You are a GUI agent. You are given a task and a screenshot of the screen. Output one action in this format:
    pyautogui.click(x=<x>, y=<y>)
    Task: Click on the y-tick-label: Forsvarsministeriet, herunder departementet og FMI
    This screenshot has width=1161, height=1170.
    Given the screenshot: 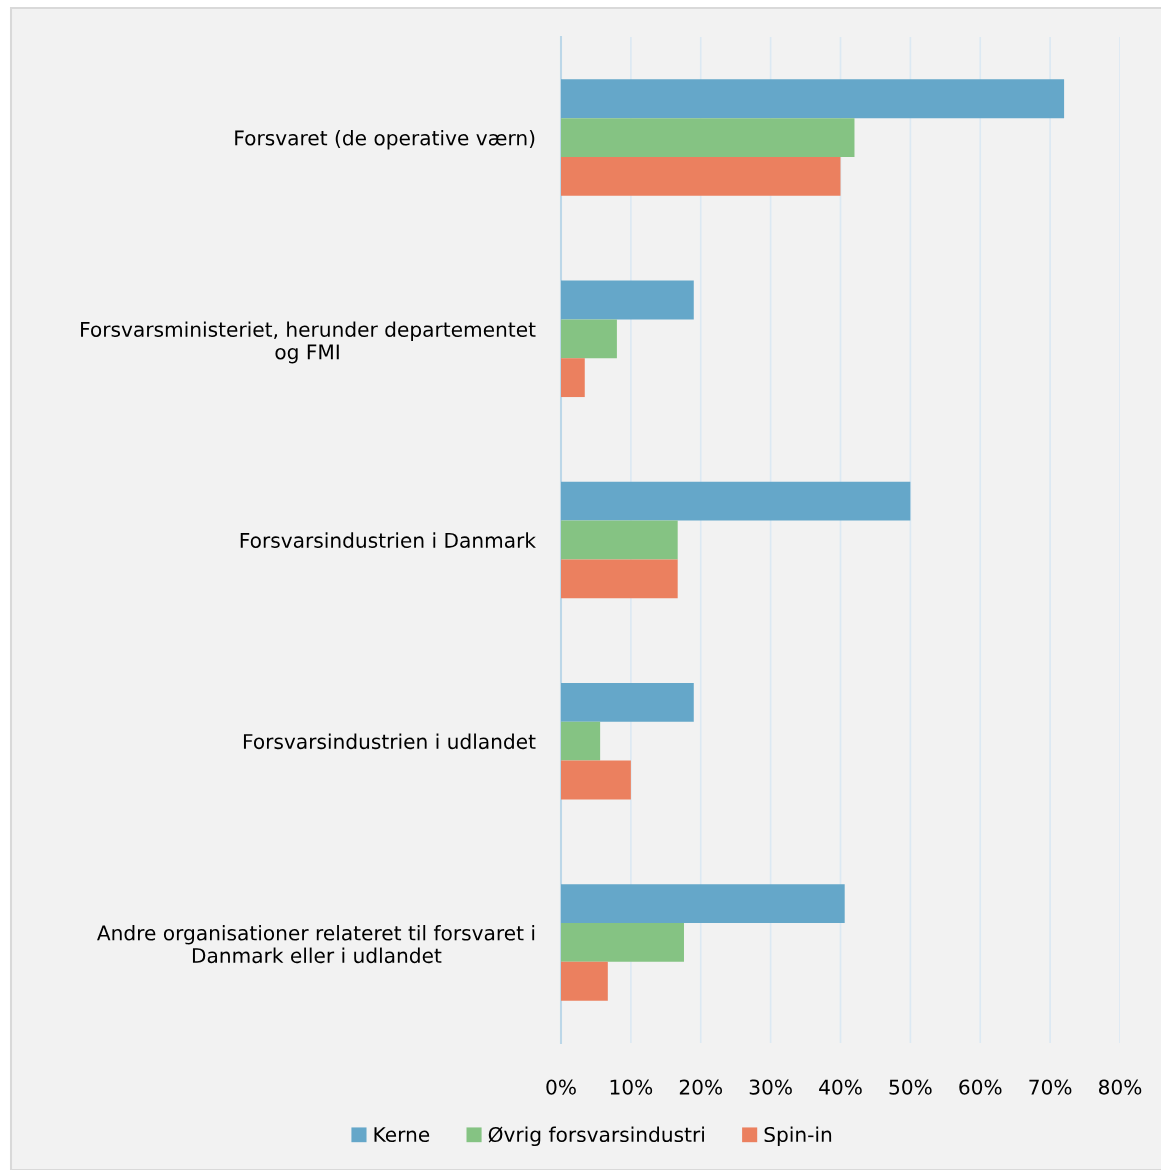 What is the action you would take?
    pyautogui.click(x=308, y=342)
    